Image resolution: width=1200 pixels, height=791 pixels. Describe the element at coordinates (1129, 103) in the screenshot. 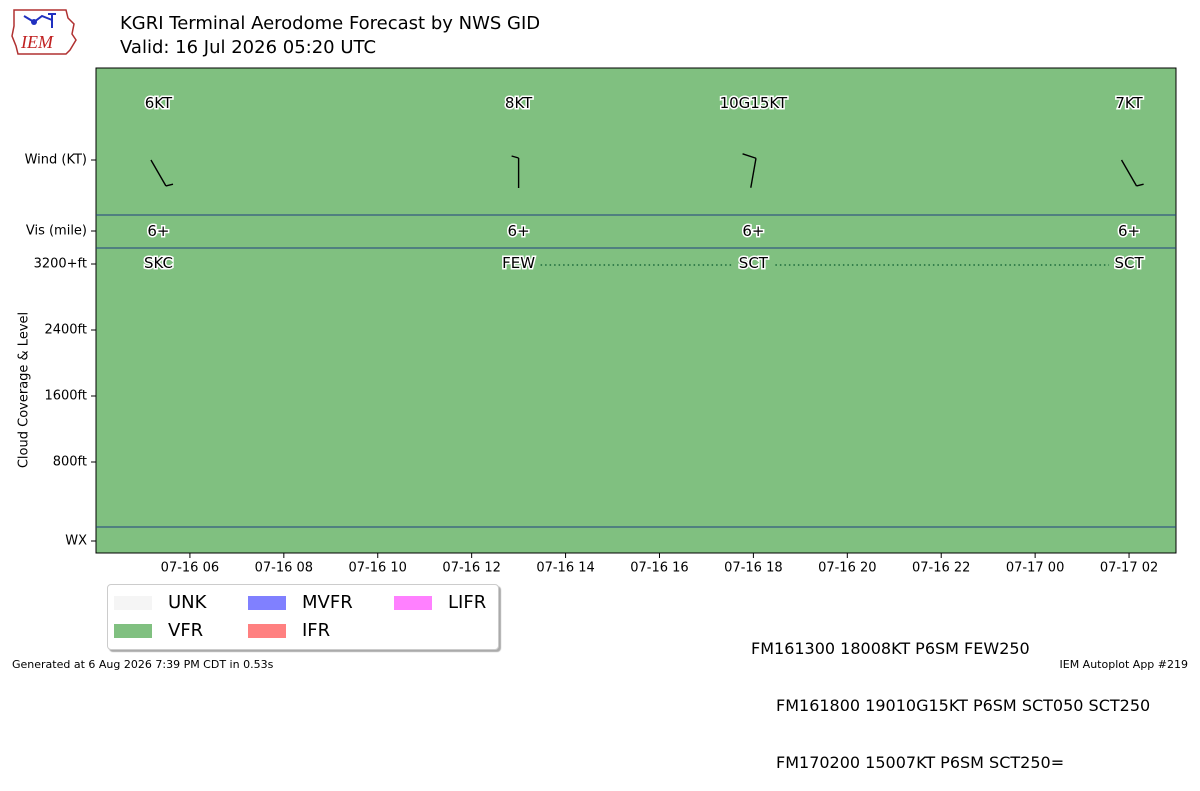

I see `wind-speed-label: 7KT` at that location.